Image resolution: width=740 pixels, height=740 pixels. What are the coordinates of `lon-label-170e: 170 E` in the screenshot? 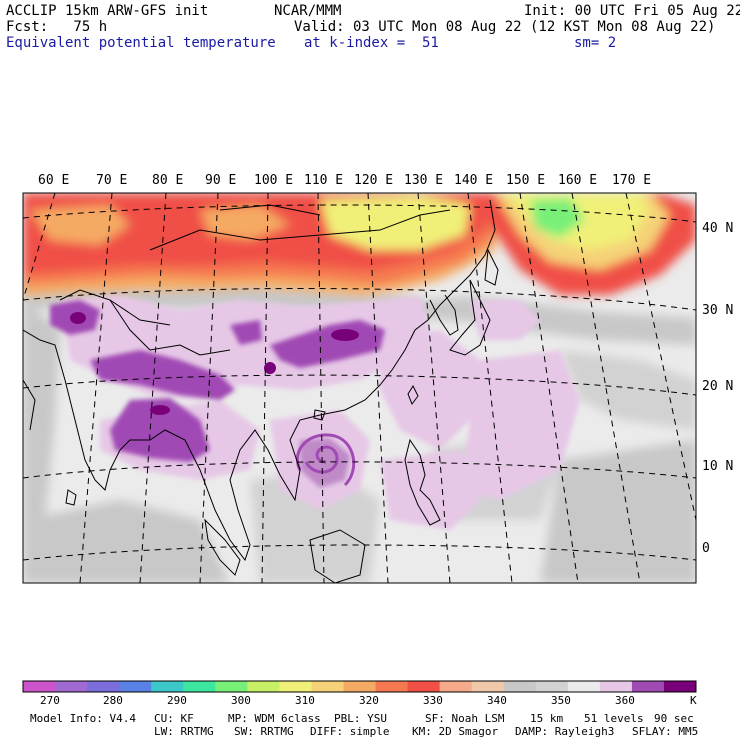 It's located at (632, 180).